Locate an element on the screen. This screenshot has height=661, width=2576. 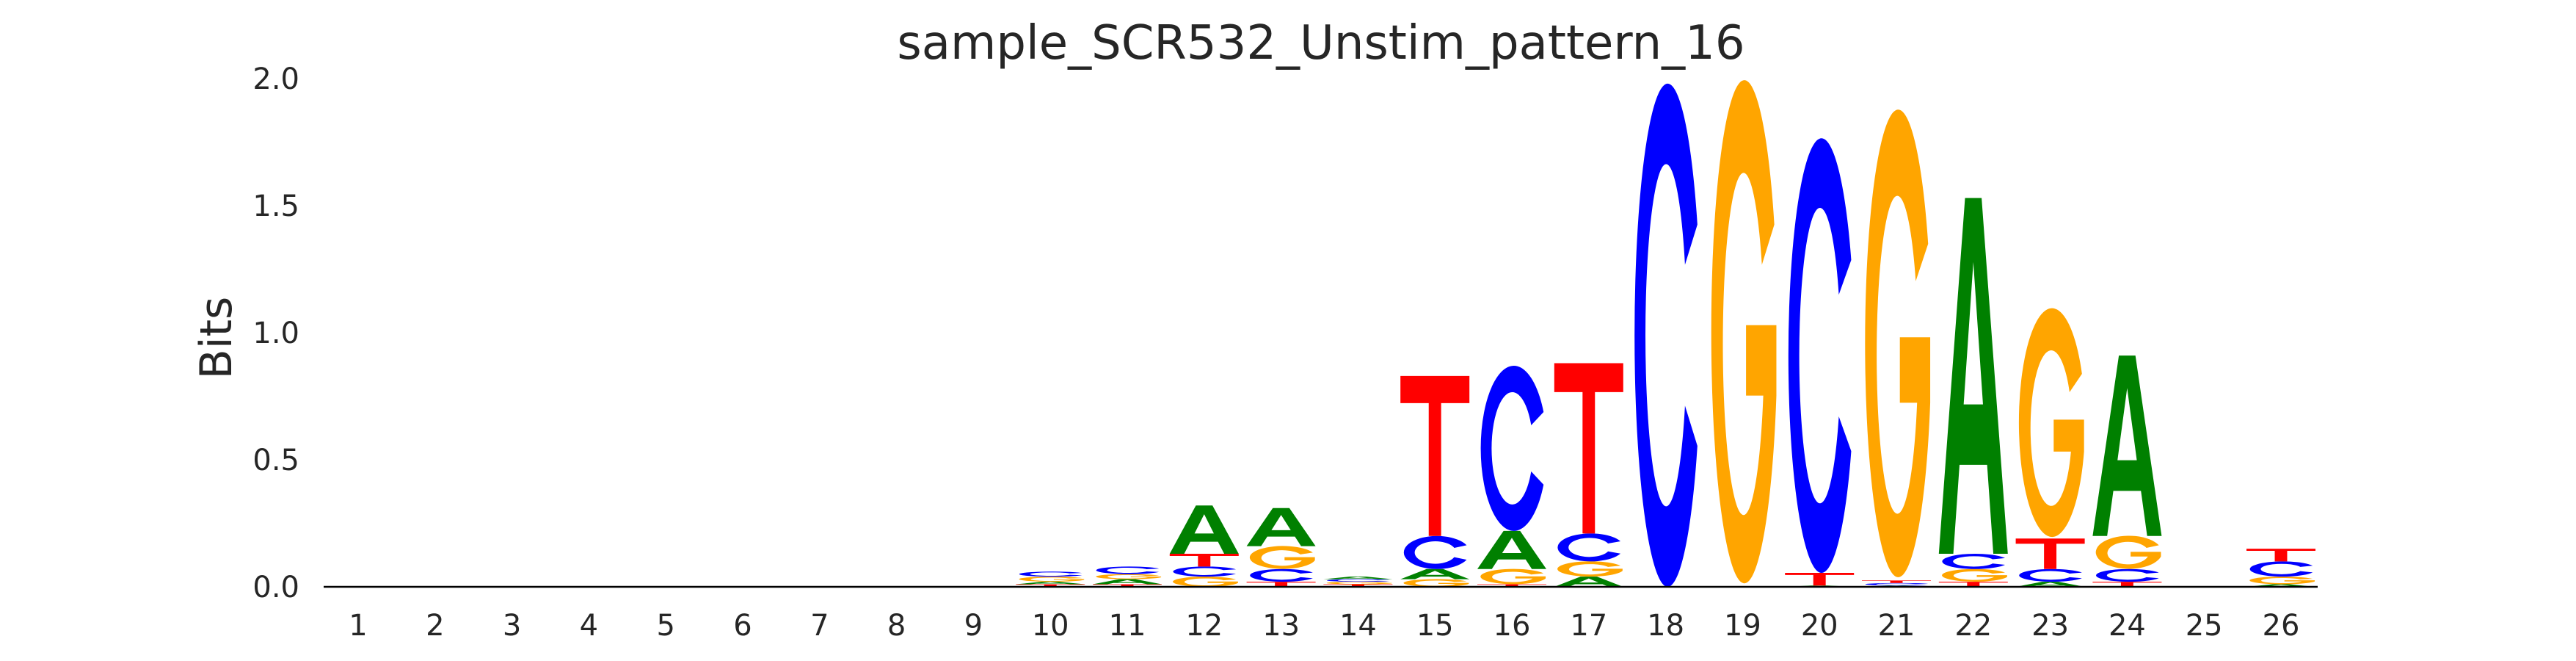
x-tick-label: 23 is located at coordinates (2050, 626).